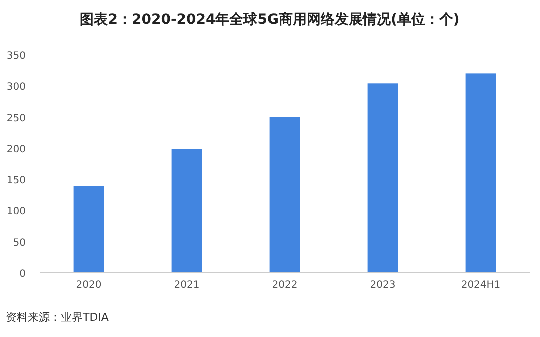 Image resolution: width=540 pixels, height=337 pixels. Describe the element at coordinates (16, 56) in the screenshot. I see `y-tick-label: 350` at that location.